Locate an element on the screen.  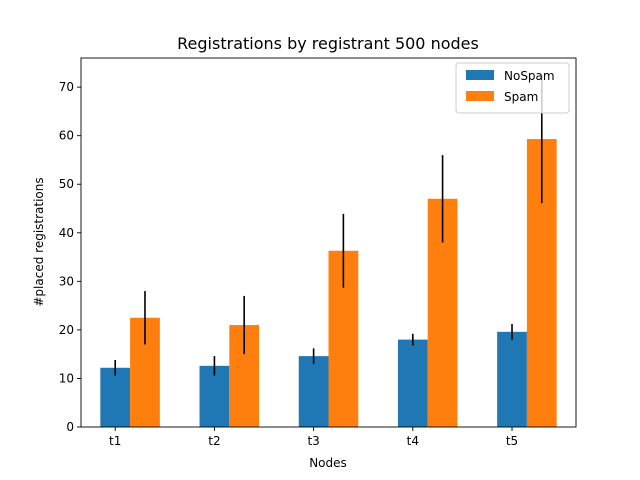
legend-swatch-spam is located at coordinates (480, 96).